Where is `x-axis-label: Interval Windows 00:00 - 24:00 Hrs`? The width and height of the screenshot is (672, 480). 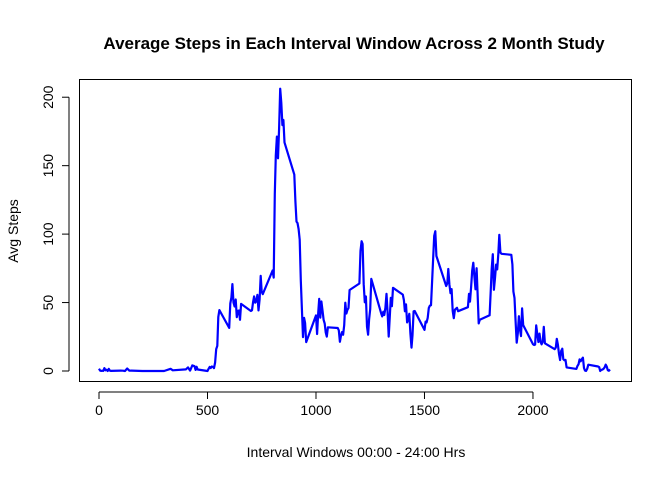 x-axis-label: Interval Windows 00:00 - 24:00 Hrs is located at coordinates (356, 452).